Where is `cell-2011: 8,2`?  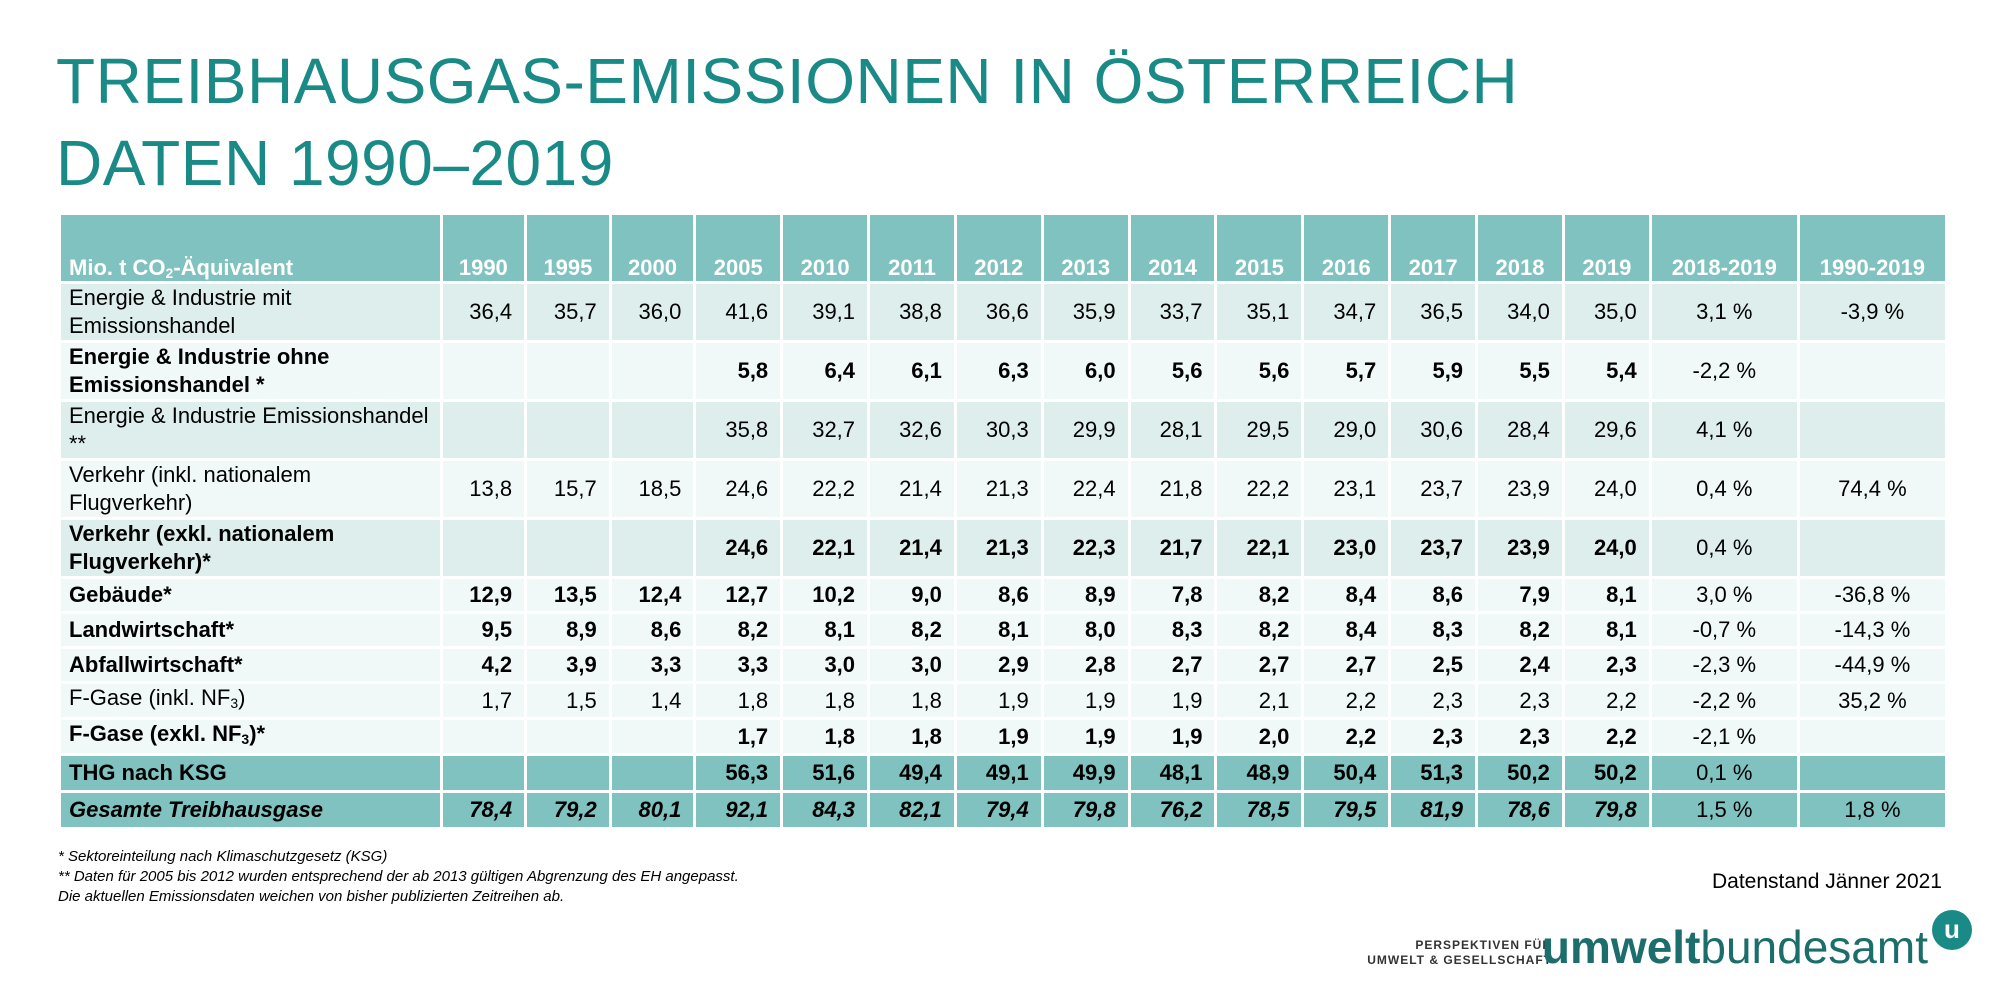 cell-2011: 8,2 is located at coordinates (912, 630).